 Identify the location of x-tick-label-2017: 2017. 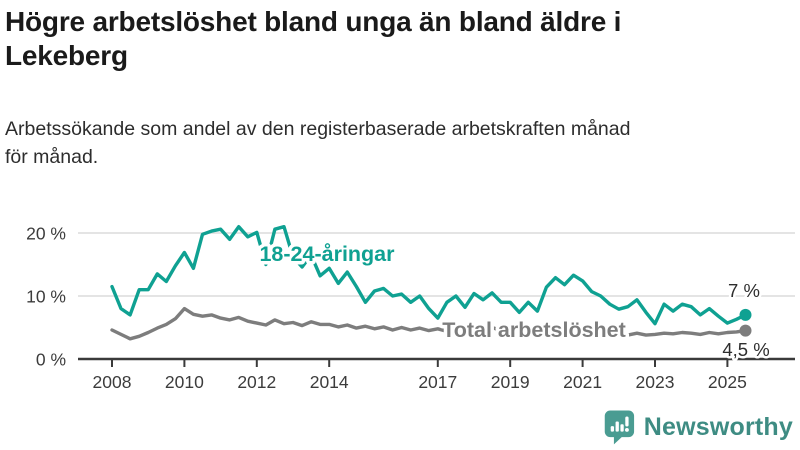
(437, 382).